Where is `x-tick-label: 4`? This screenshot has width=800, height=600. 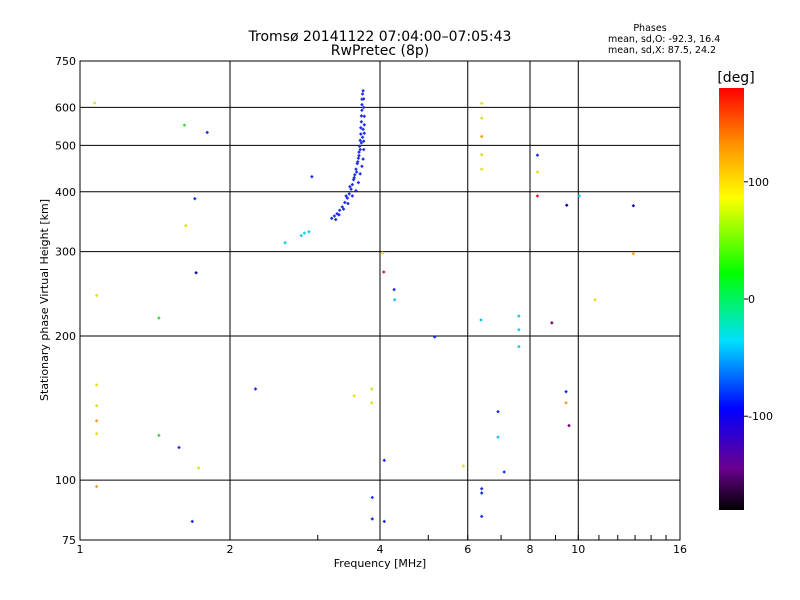
x-tick-label: 4 is located at coordinates (380, 549).